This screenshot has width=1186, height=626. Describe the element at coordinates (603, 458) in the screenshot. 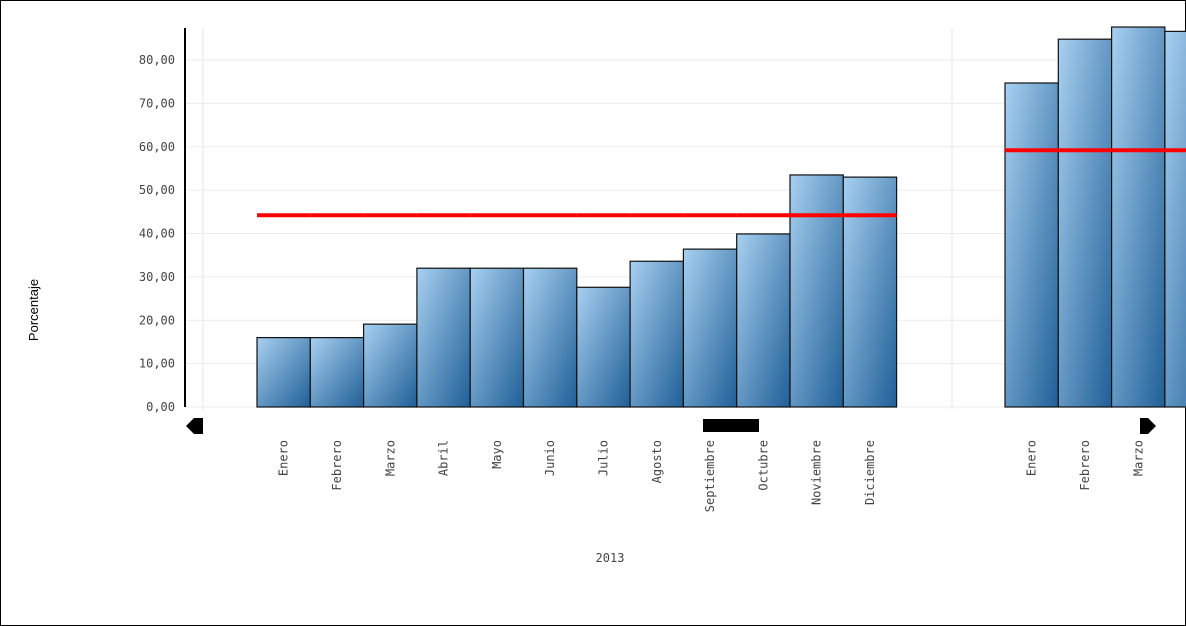

I see `x-tick-label: Julio` at that location.